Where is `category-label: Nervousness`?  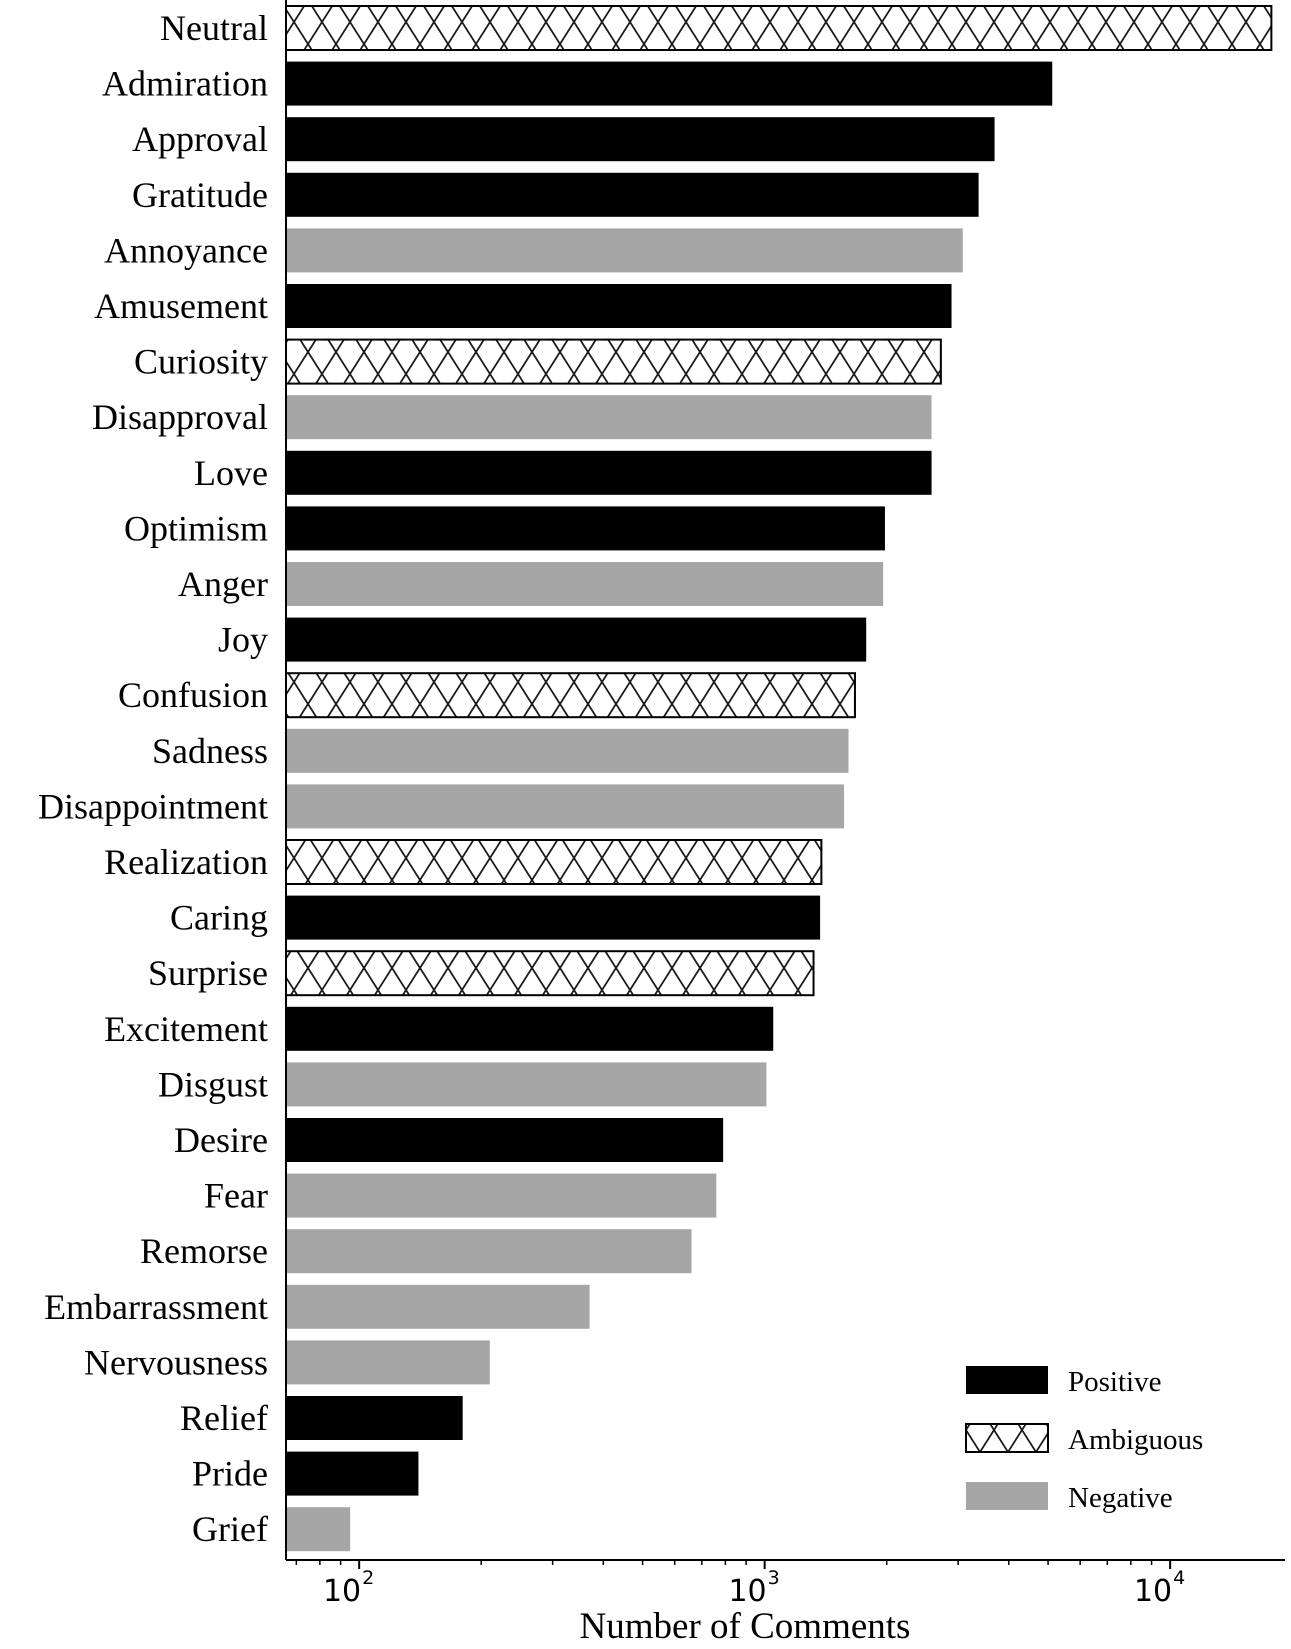
category-label: Nervousness is located at coordinates (176, 1362).